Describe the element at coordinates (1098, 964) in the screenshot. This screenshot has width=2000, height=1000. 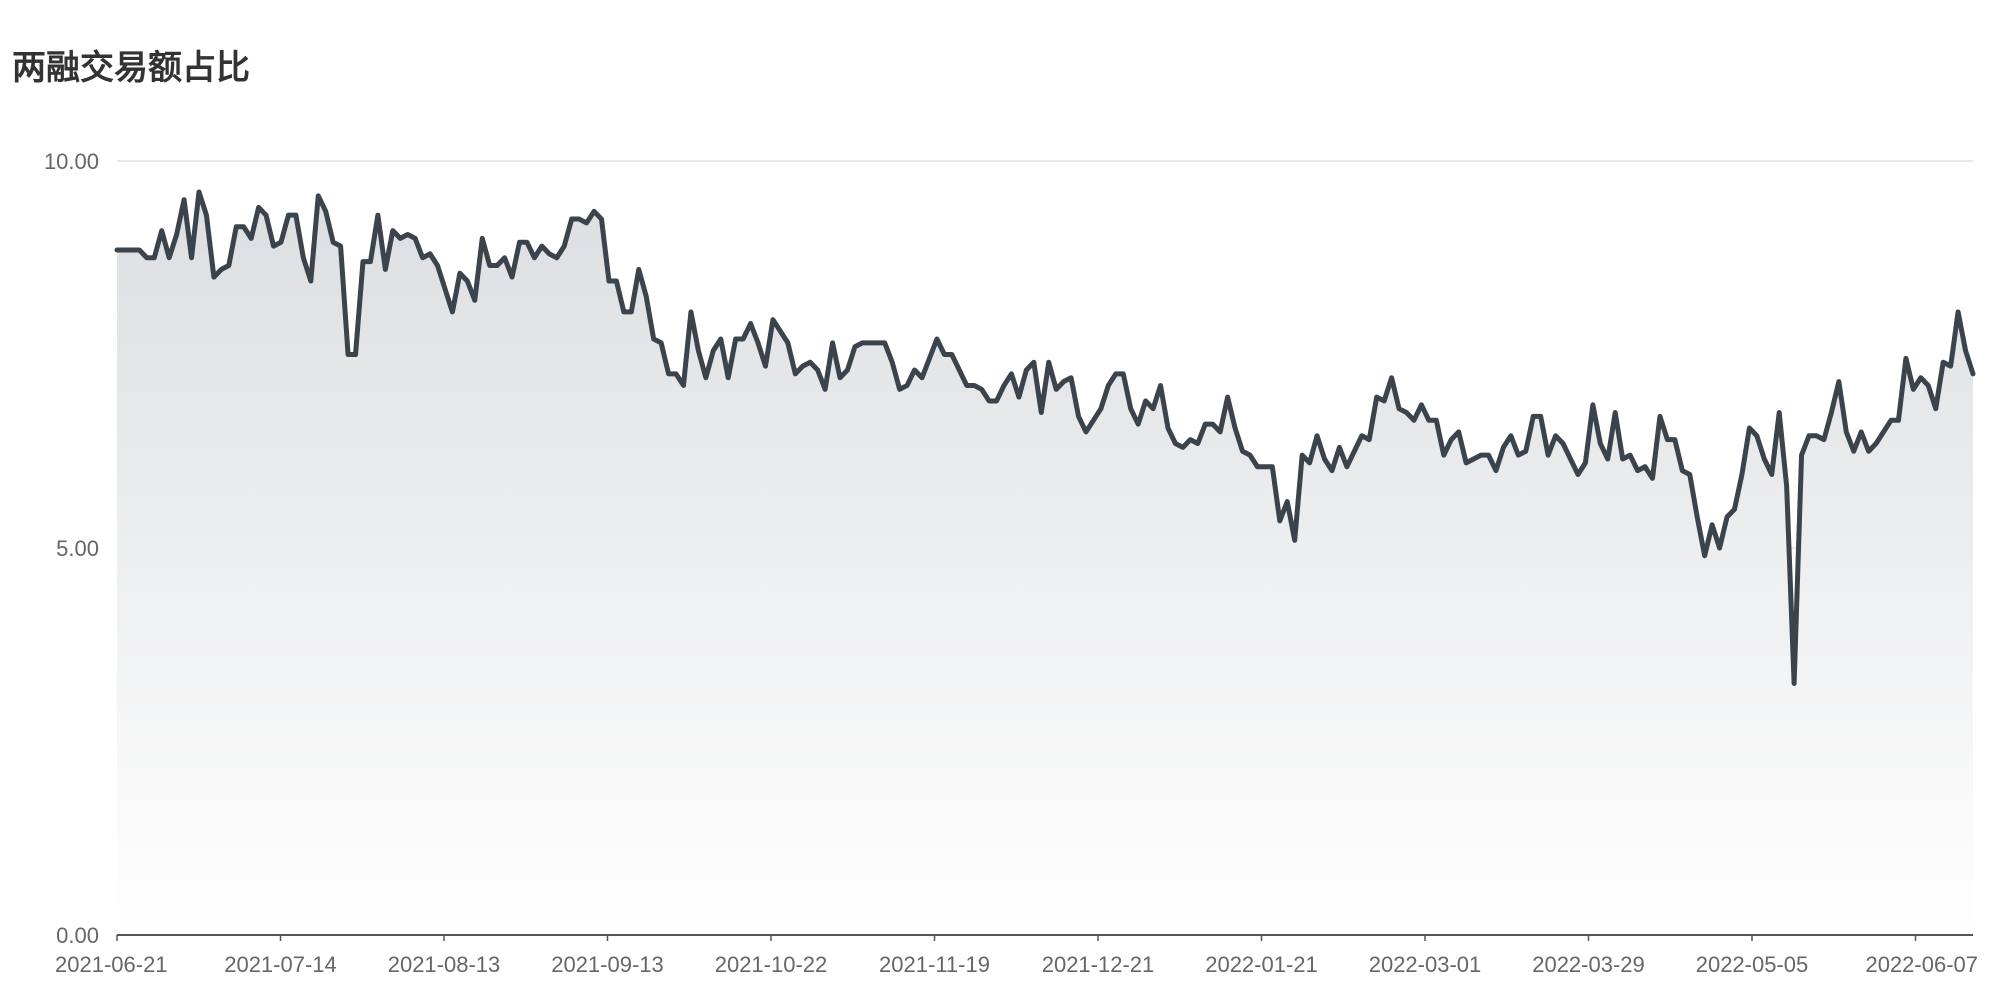
I see `x-tick-label: 2021-12-21` at that location.